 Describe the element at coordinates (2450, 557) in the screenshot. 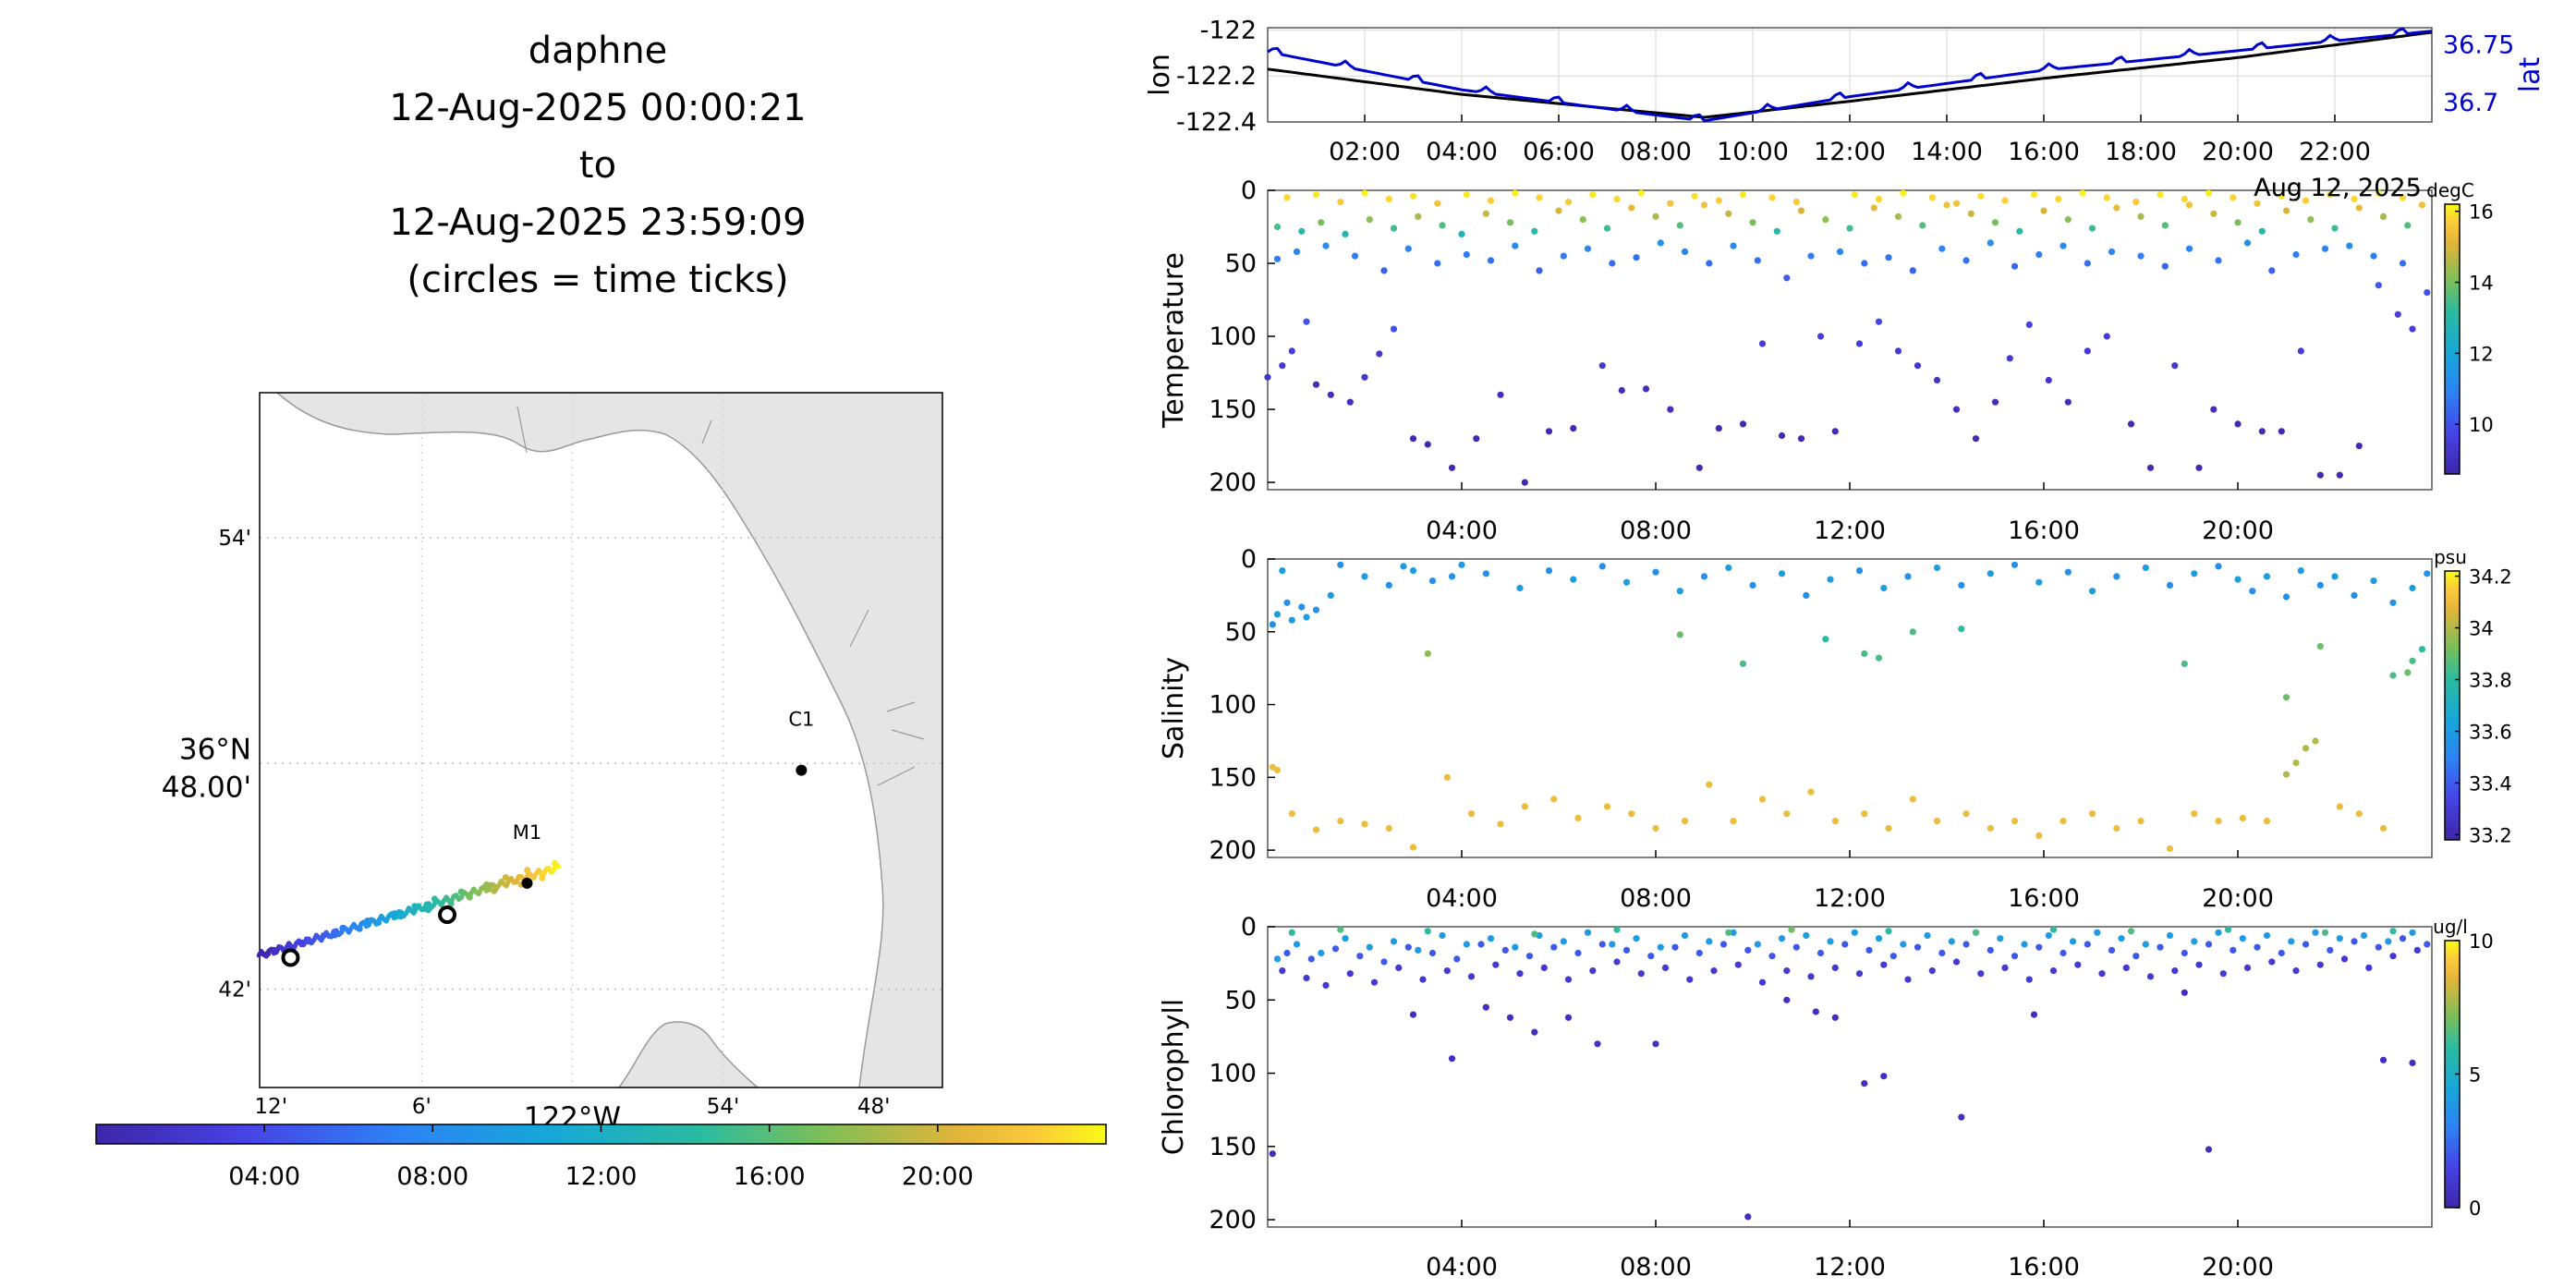

I see `colorbar-unit: psu` at that location.